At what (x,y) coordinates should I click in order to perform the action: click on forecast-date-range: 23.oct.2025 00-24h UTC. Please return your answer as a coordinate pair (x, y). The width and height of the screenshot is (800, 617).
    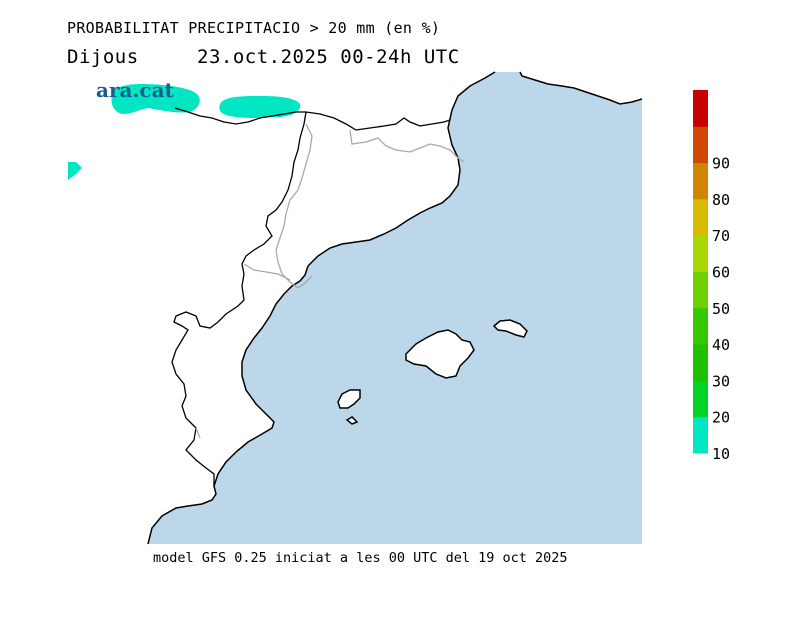
    Looking at the image, I should click on (328, 57).